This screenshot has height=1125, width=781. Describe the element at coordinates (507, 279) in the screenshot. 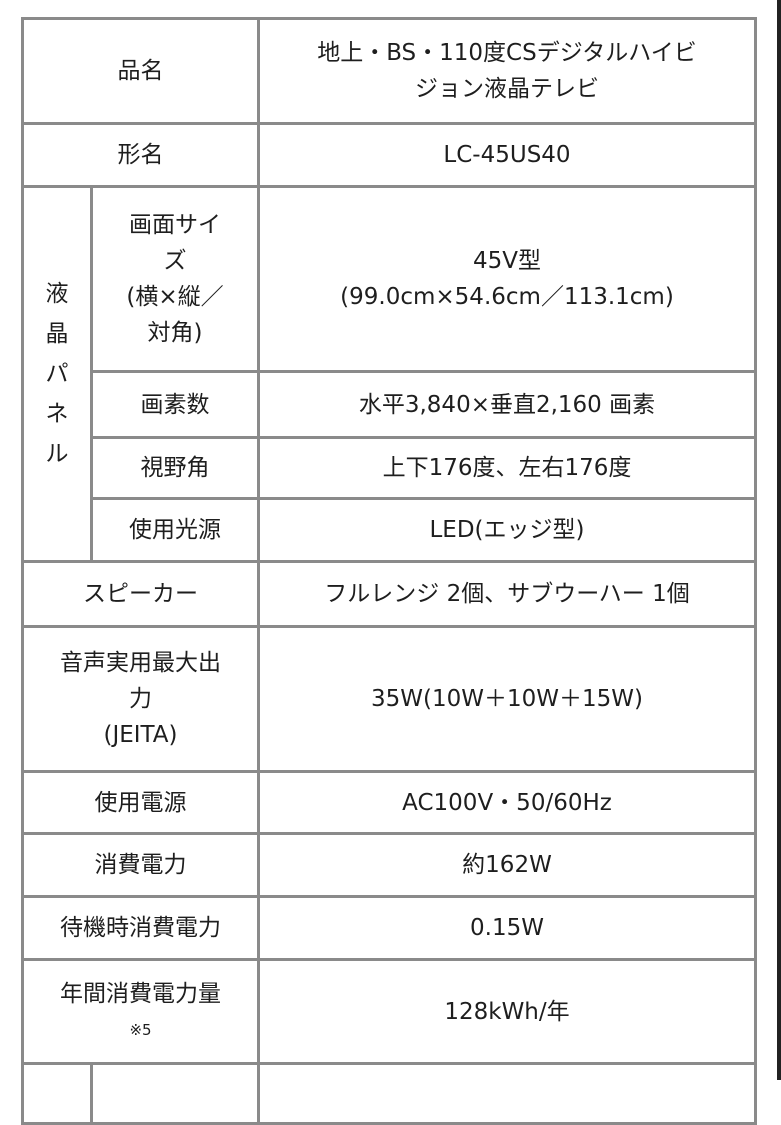

I see `value-screen-size: 45V型 (99.0cm×54.6cm／113.1cm)` at that location.